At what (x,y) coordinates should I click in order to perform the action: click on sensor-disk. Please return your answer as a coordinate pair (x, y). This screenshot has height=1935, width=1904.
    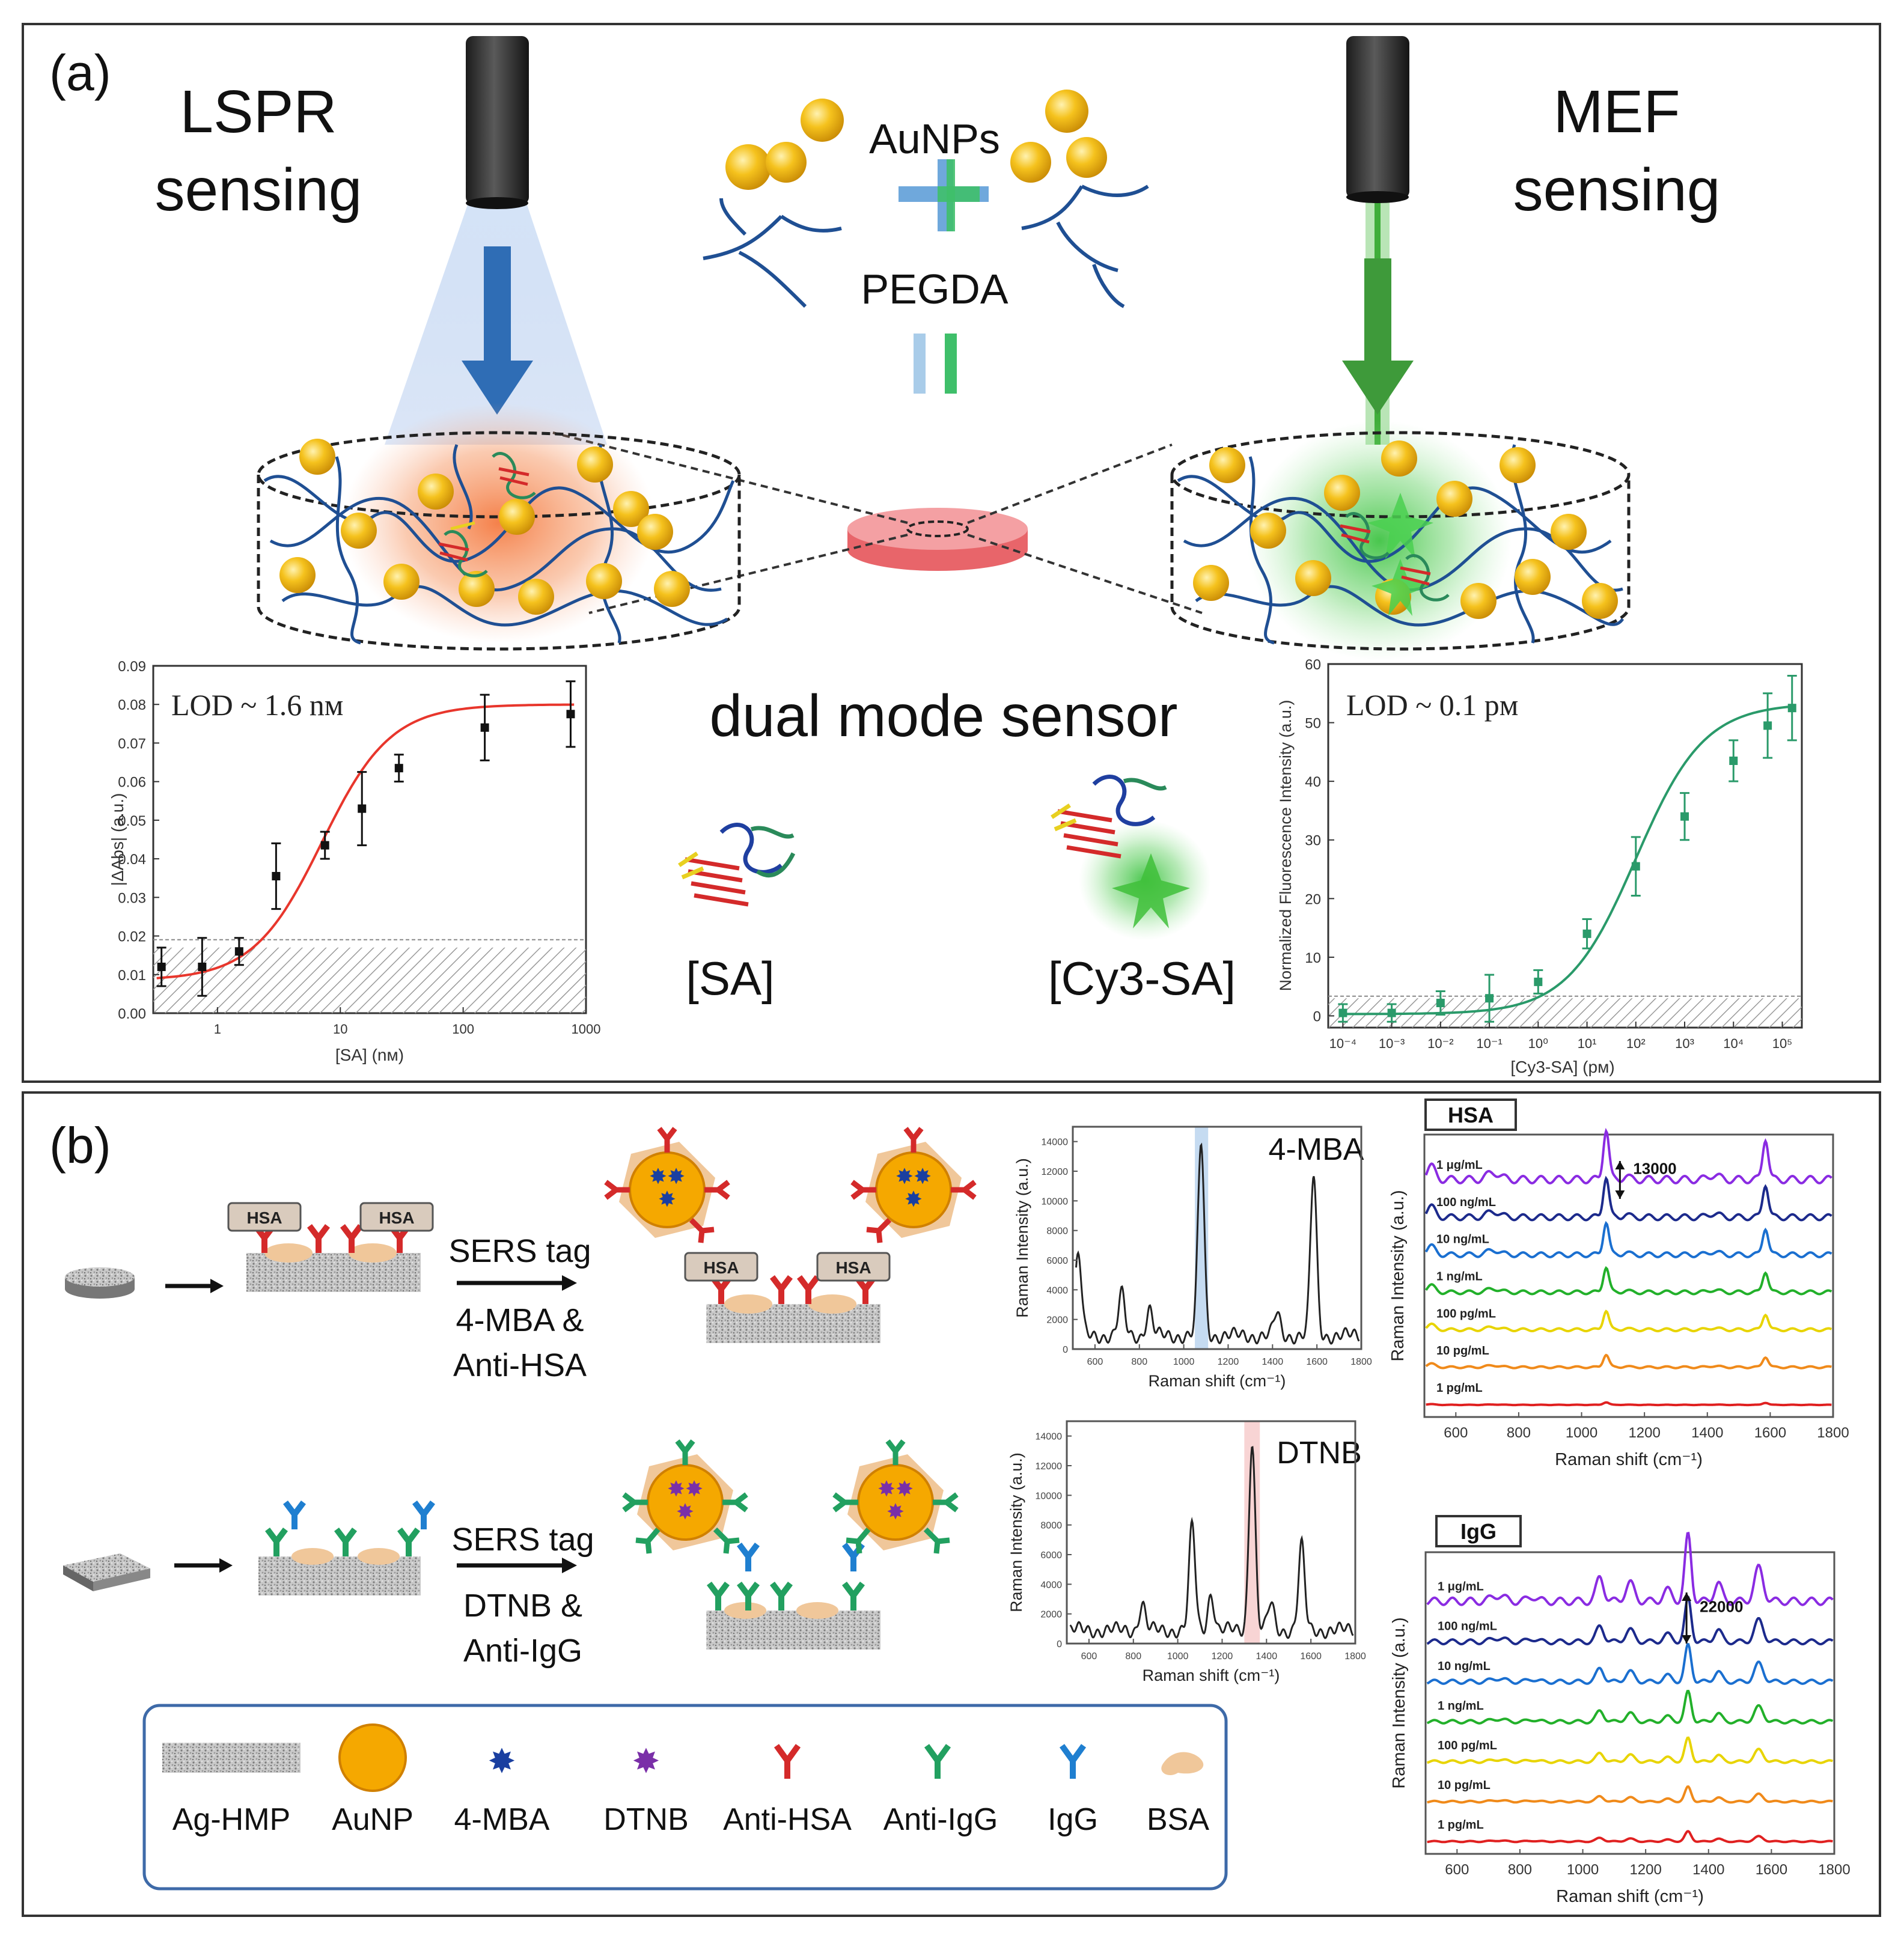
    Looking at the image, I should click on (937, 540).